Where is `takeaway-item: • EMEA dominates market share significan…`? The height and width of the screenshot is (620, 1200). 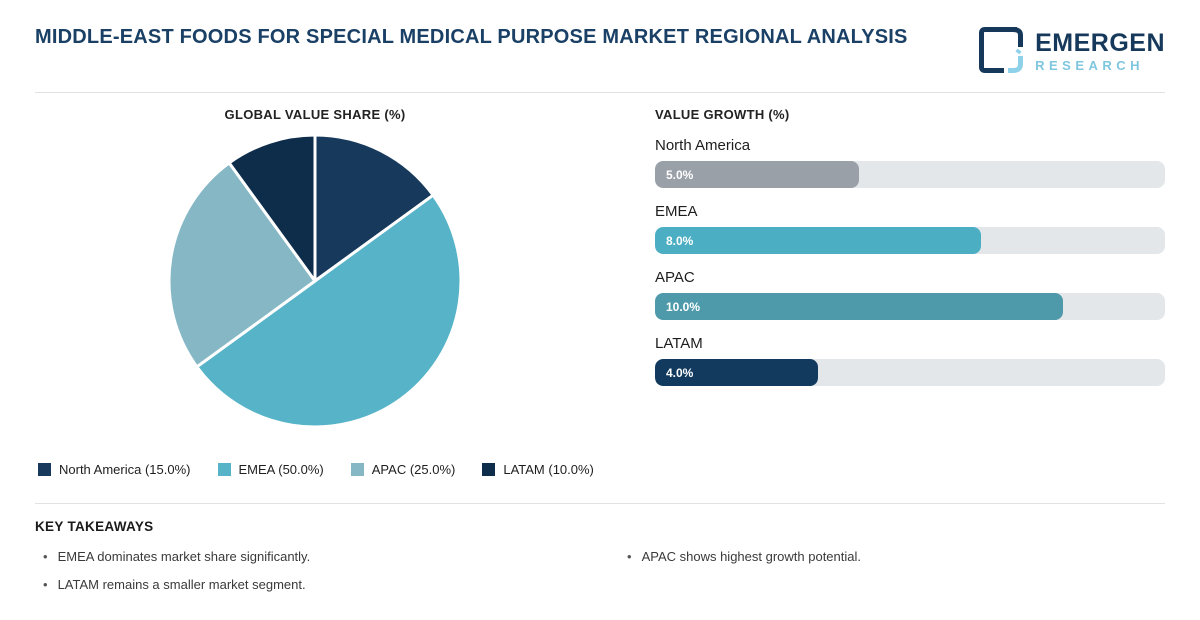 takeaway-item: • EMEA dominates market share significan… is located at coordinates (312, 556).